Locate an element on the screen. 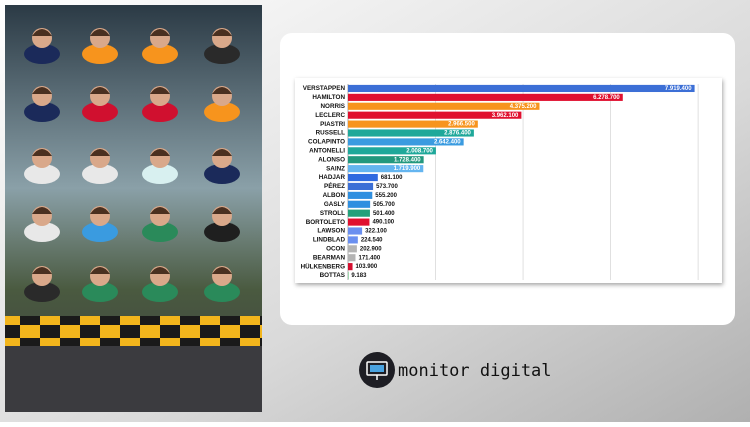 The image size is (750, 427). value-label: 171.400 is located at coordinates (370, 258).